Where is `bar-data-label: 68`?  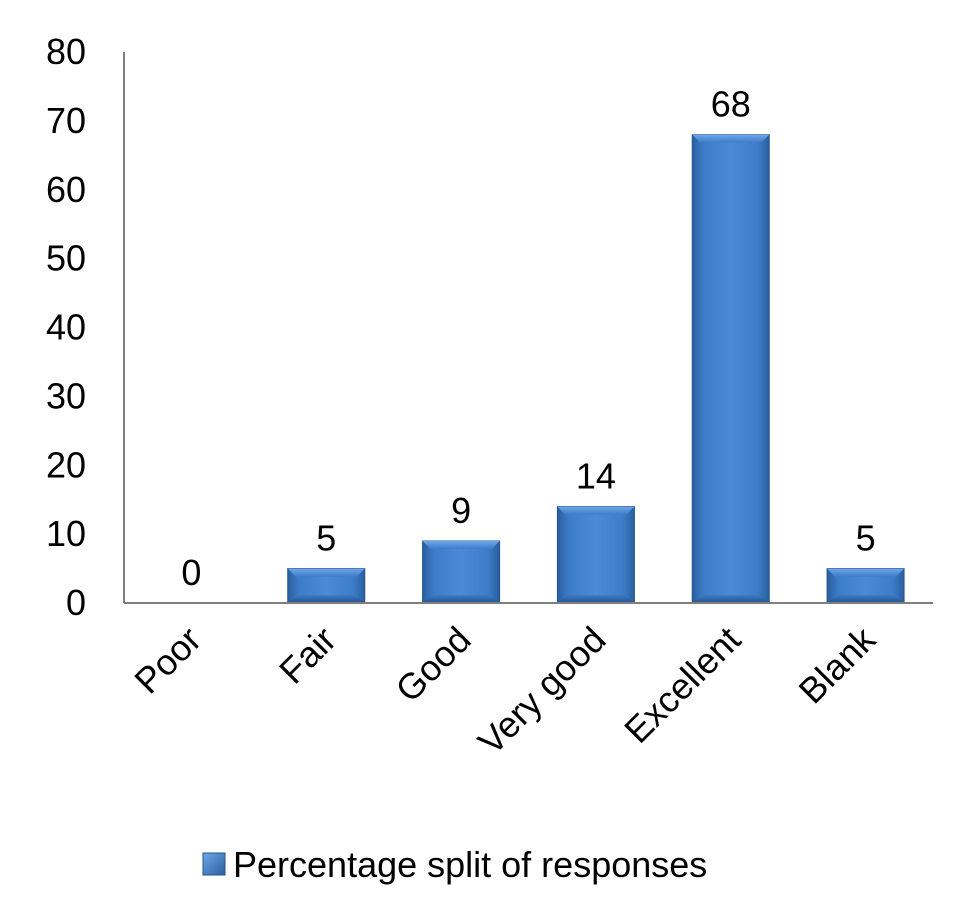
bar-data-label: 68 is located at coordinates (731, 104).